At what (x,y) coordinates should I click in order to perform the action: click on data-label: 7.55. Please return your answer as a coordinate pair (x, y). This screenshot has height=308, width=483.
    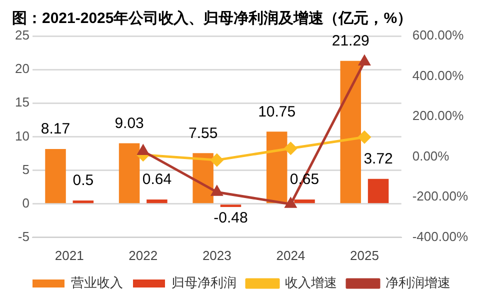
    Looking at the image, I should click on (203, 133).